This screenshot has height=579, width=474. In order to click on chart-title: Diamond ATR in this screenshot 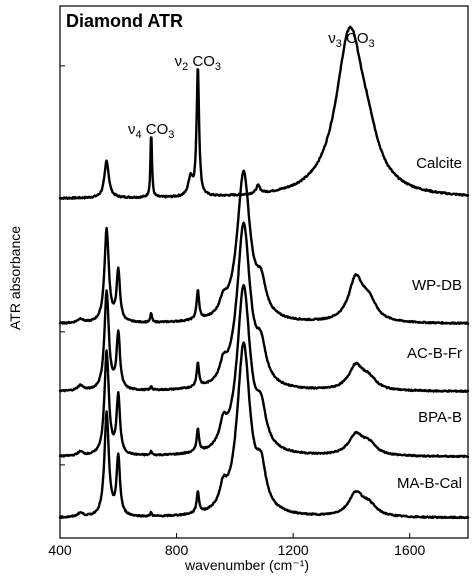, I will do `click(124, 21)`.